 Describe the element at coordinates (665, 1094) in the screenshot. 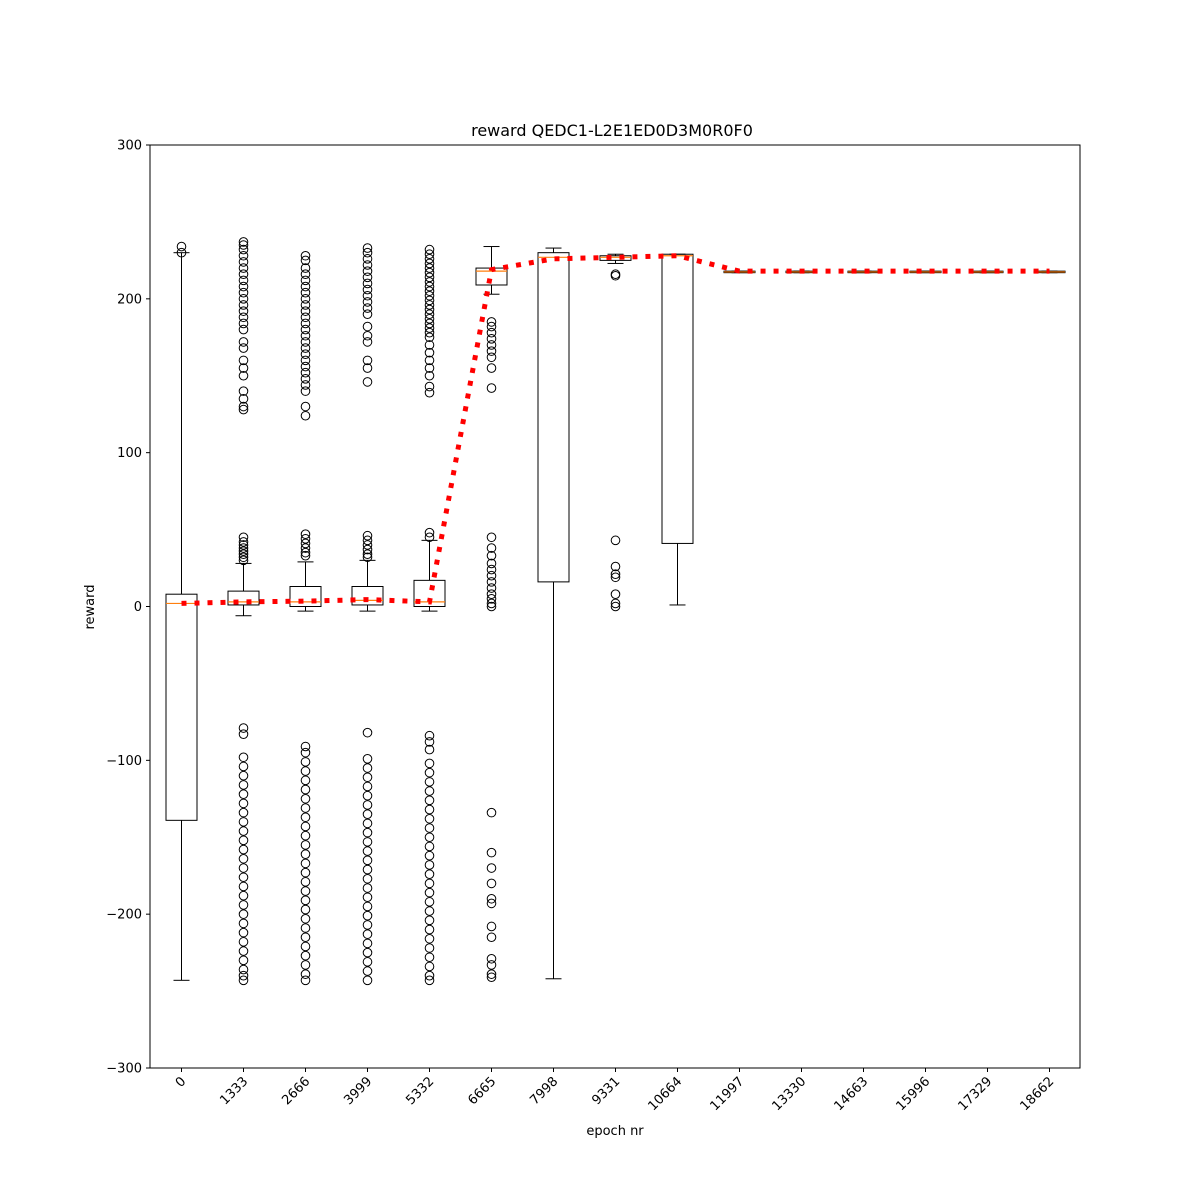

I see `x-tick-label: 10664` at that location.